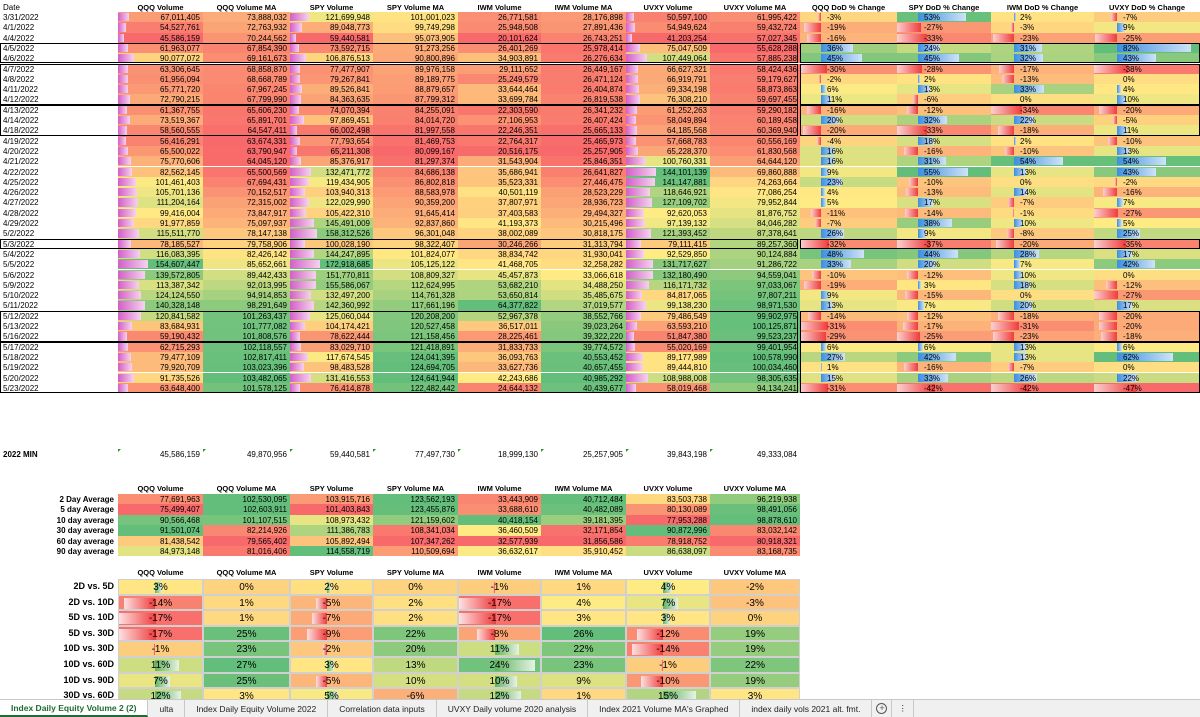  I want to click on volume-cell: 81,876,752, so click(755, 212).